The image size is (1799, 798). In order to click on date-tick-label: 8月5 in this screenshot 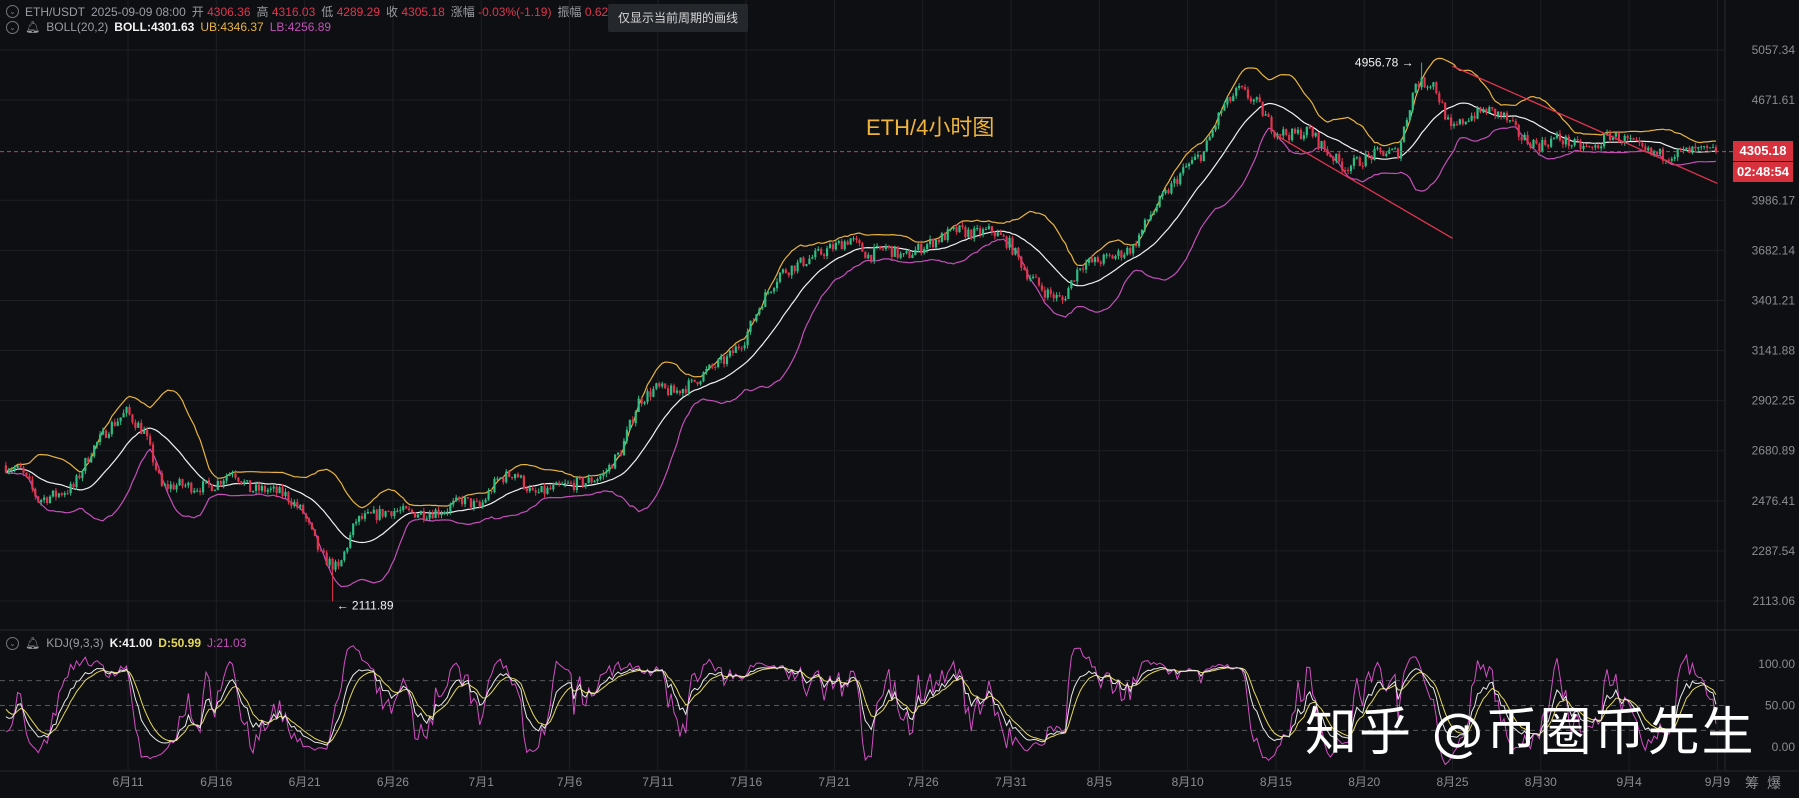, I will do `click(1100, 782)`.